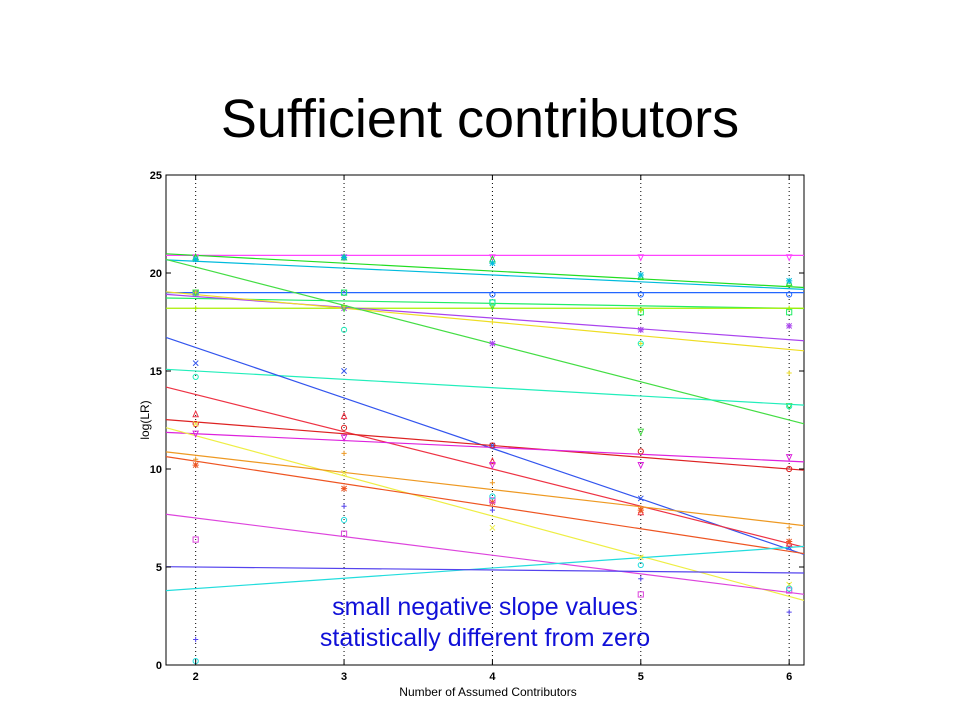  I want to click on x-tick-label-2: 4, so click(492, 677).